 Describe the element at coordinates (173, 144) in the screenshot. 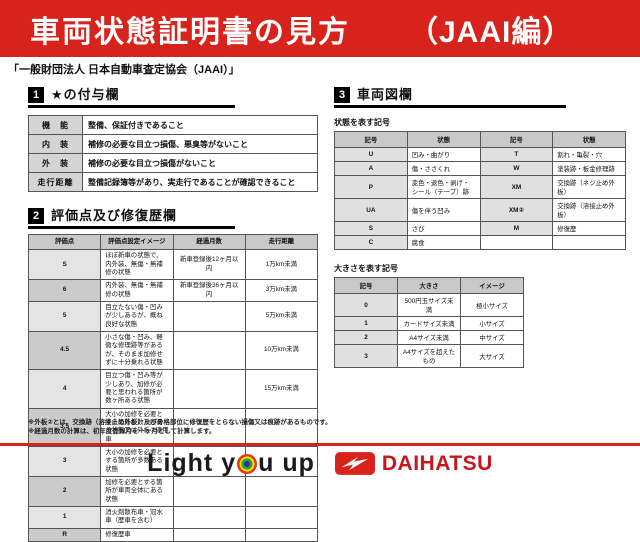

I see `table-row: 内 装補修の必要な目立つ損傷、悪臭等がないこと` at that location.